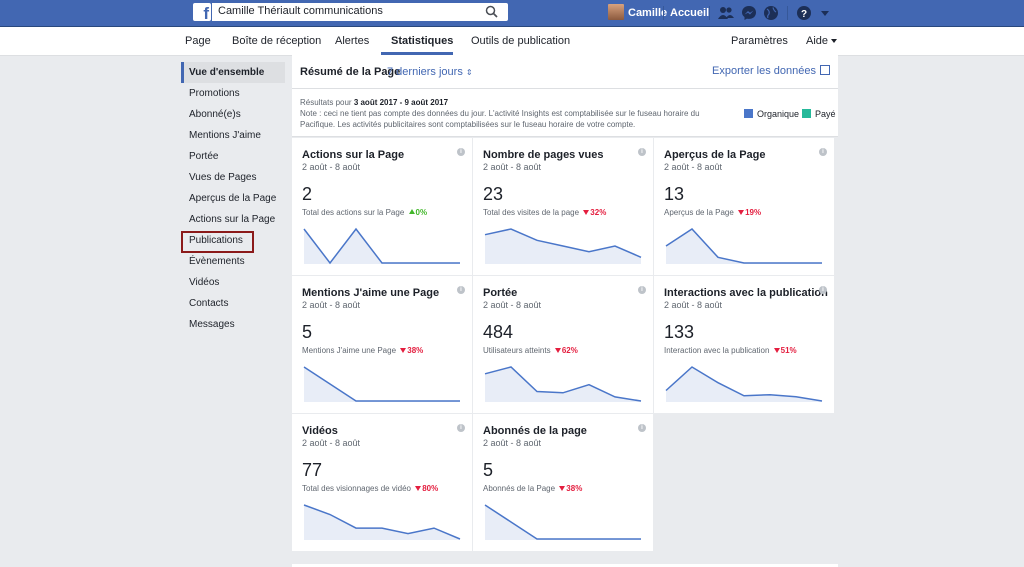 The width and height of the screenshot is (1024, 567). What do you see at coordinates (726, 13) in the screenshot?
I see `friends-icon` at bounding box center [726, 13].